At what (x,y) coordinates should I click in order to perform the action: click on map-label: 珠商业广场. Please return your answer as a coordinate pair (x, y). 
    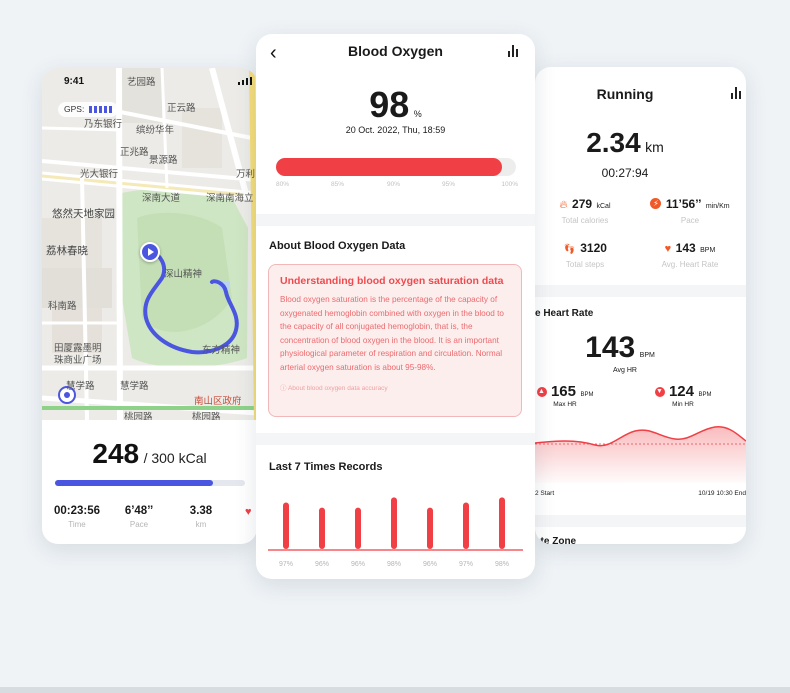
    Looking at the image, I should click on (78, 360).